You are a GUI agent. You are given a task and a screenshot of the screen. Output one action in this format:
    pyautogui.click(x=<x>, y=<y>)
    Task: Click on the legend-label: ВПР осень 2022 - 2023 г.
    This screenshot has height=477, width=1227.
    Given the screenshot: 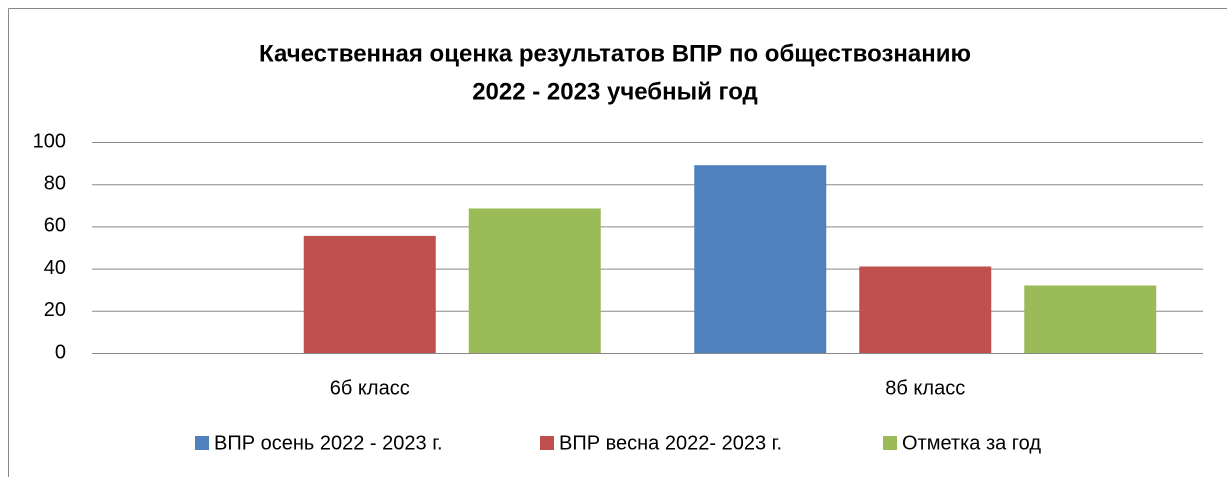 What is the action you would take?
    pyautogui.click(x=328, y=443)
    